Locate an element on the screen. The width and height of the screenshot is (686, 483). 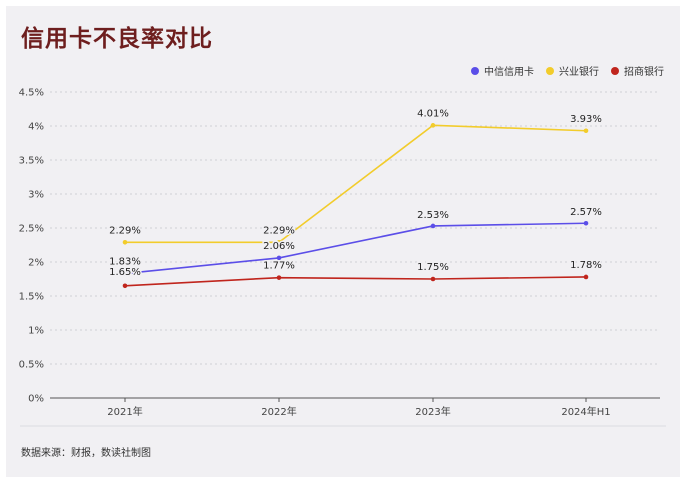
y-tick-label: 4.5% is located at coordinates (31, 93).